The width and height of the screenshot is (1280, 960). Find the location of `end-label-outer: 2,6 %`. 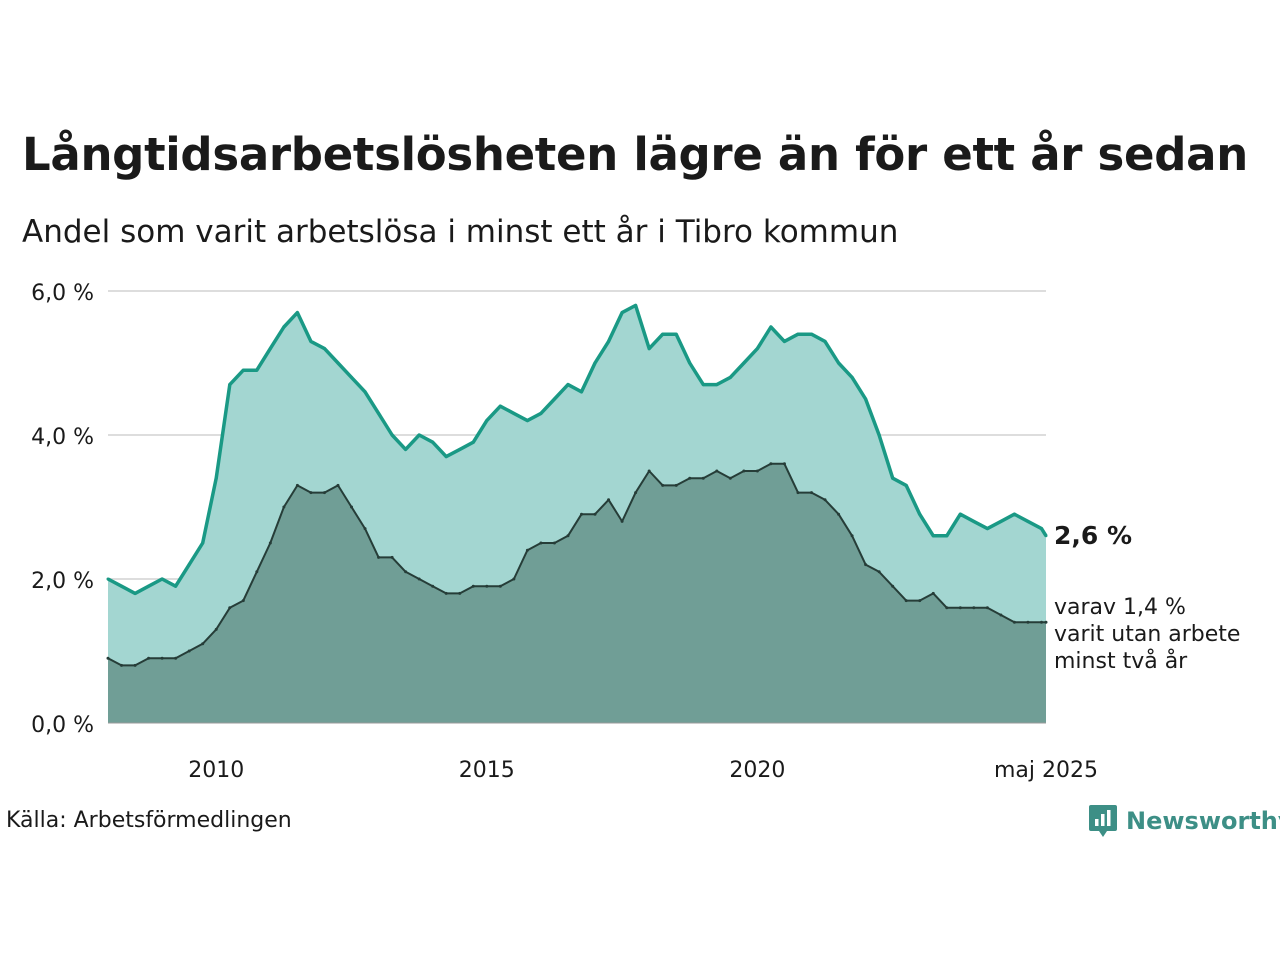

end-label-outer: 2,6 % is located at coordinates (1093, 535).